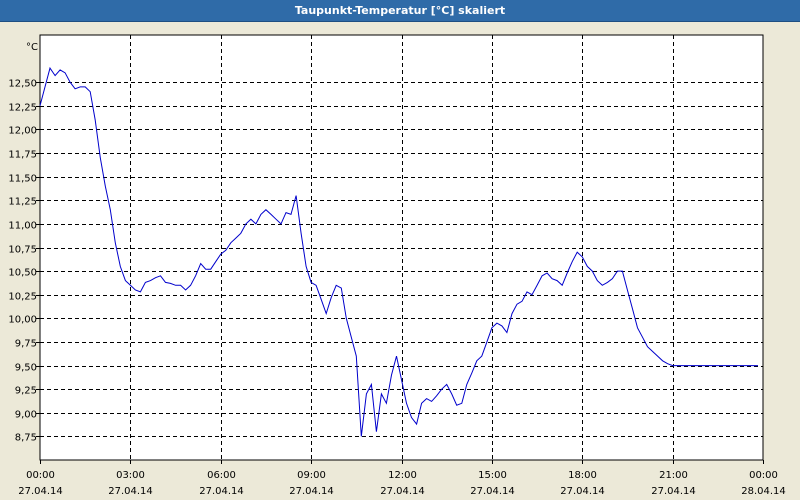 The width and height of the screenshot is (800, 500). Describe the element at coordinates (402, 475) in the screenshot. I see `x-tick-label-time: 12:00` at that location.